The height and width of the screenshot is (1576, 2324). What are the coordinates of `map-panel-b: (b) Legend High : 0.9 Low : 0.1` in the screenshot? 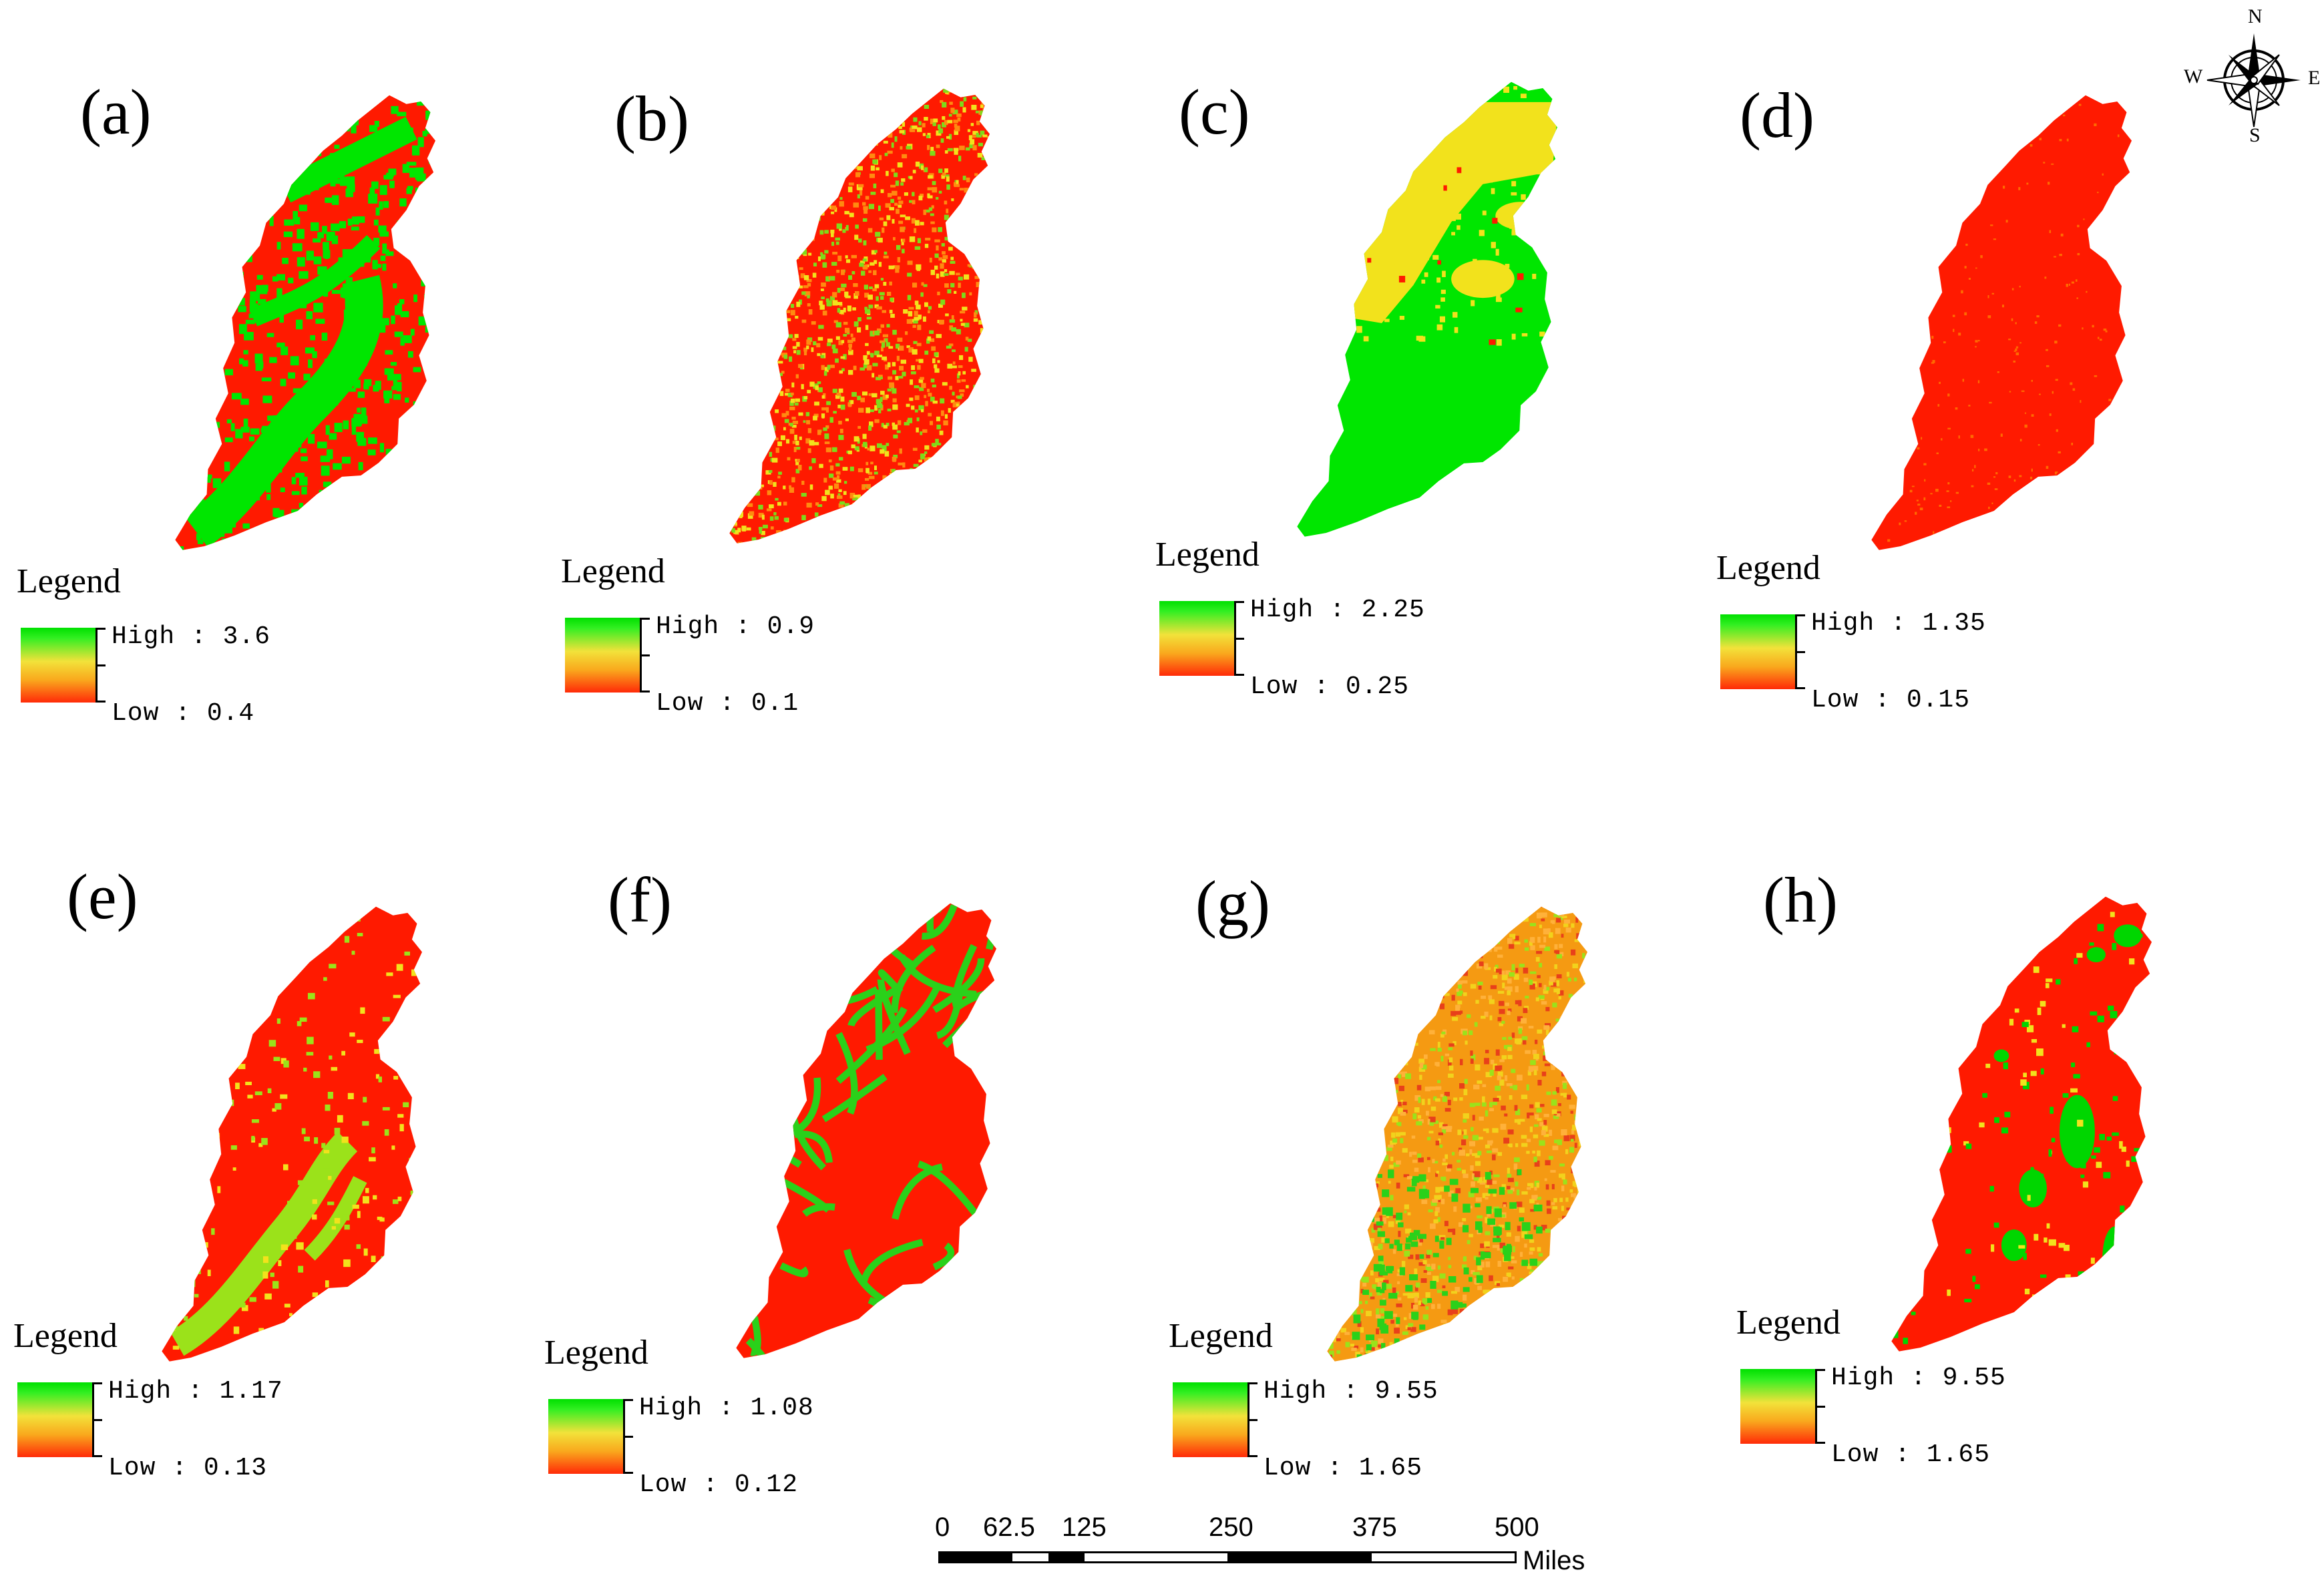 It's located at (842, 394).